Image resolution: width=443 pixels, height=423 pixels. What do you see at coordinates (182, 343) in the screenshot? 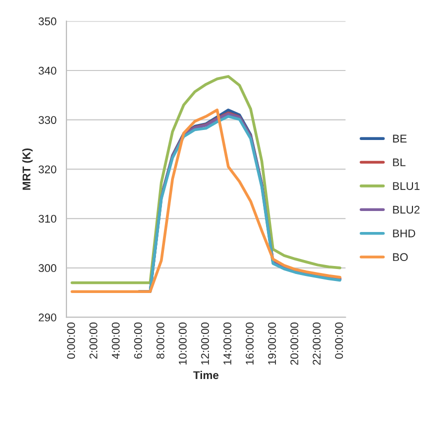
I see `x-tick-label: 10:00:00` at bounding box center [182, 343].